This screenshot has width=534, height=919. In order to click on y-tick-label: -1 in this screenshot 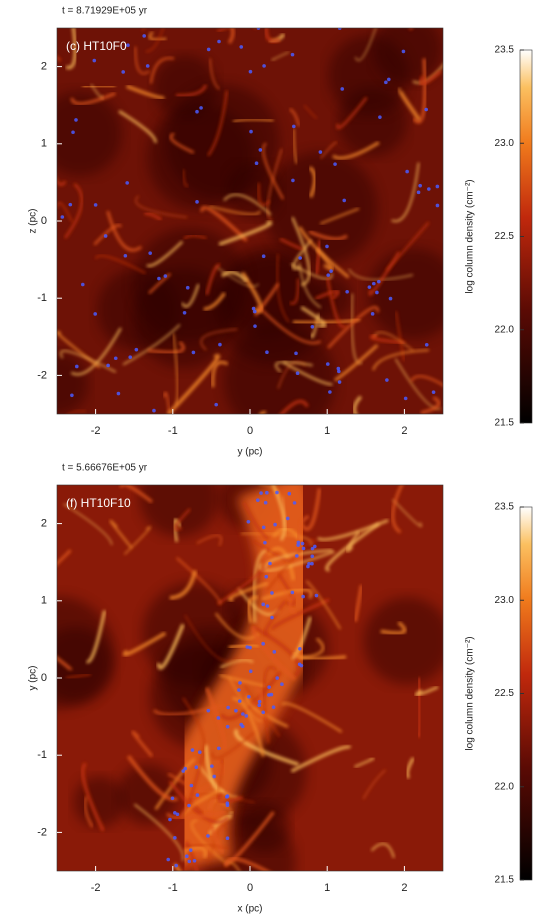, I will do `click(42, 755)`.